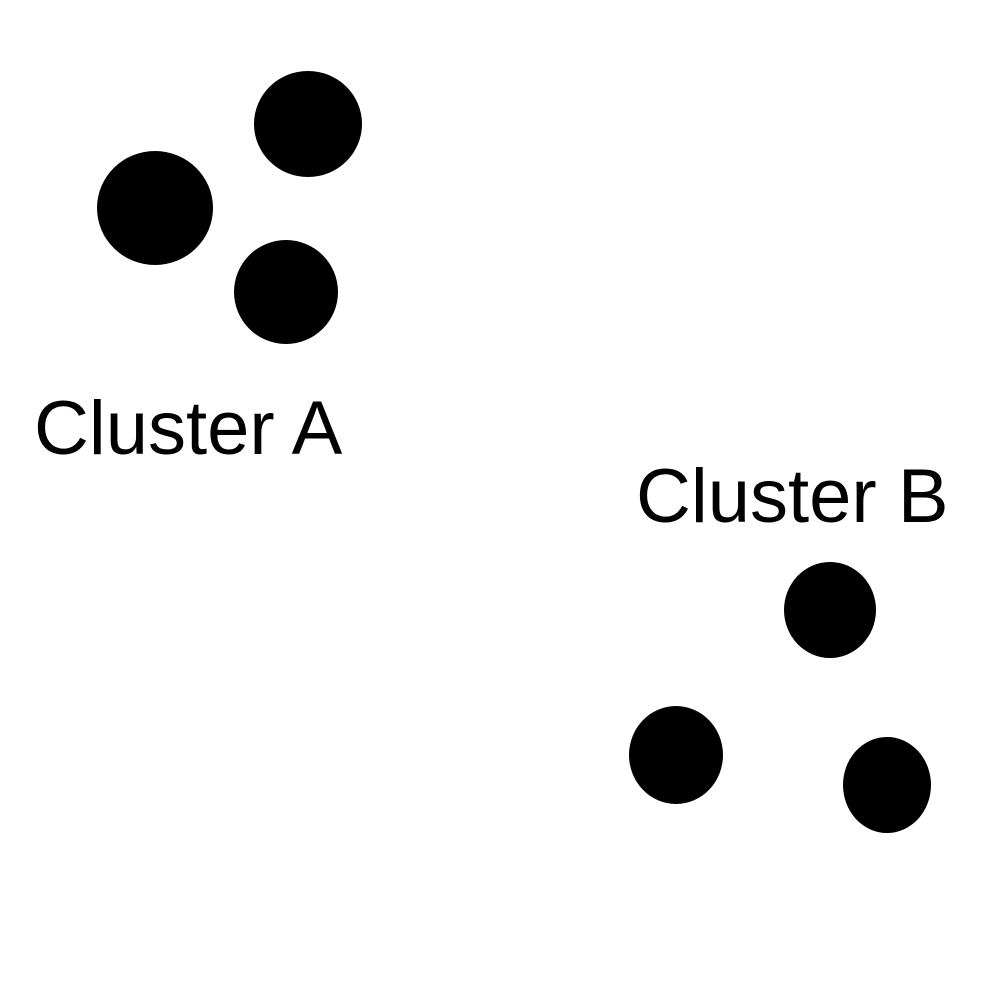  I want to click on cluster-a: Cluster A, so click(198, 271).